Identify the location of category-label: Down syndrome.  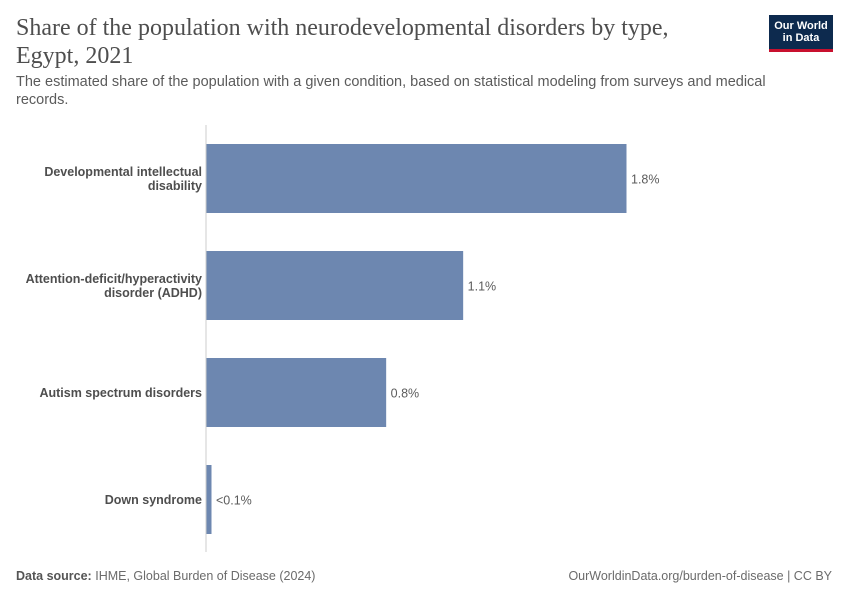
(153, 500).